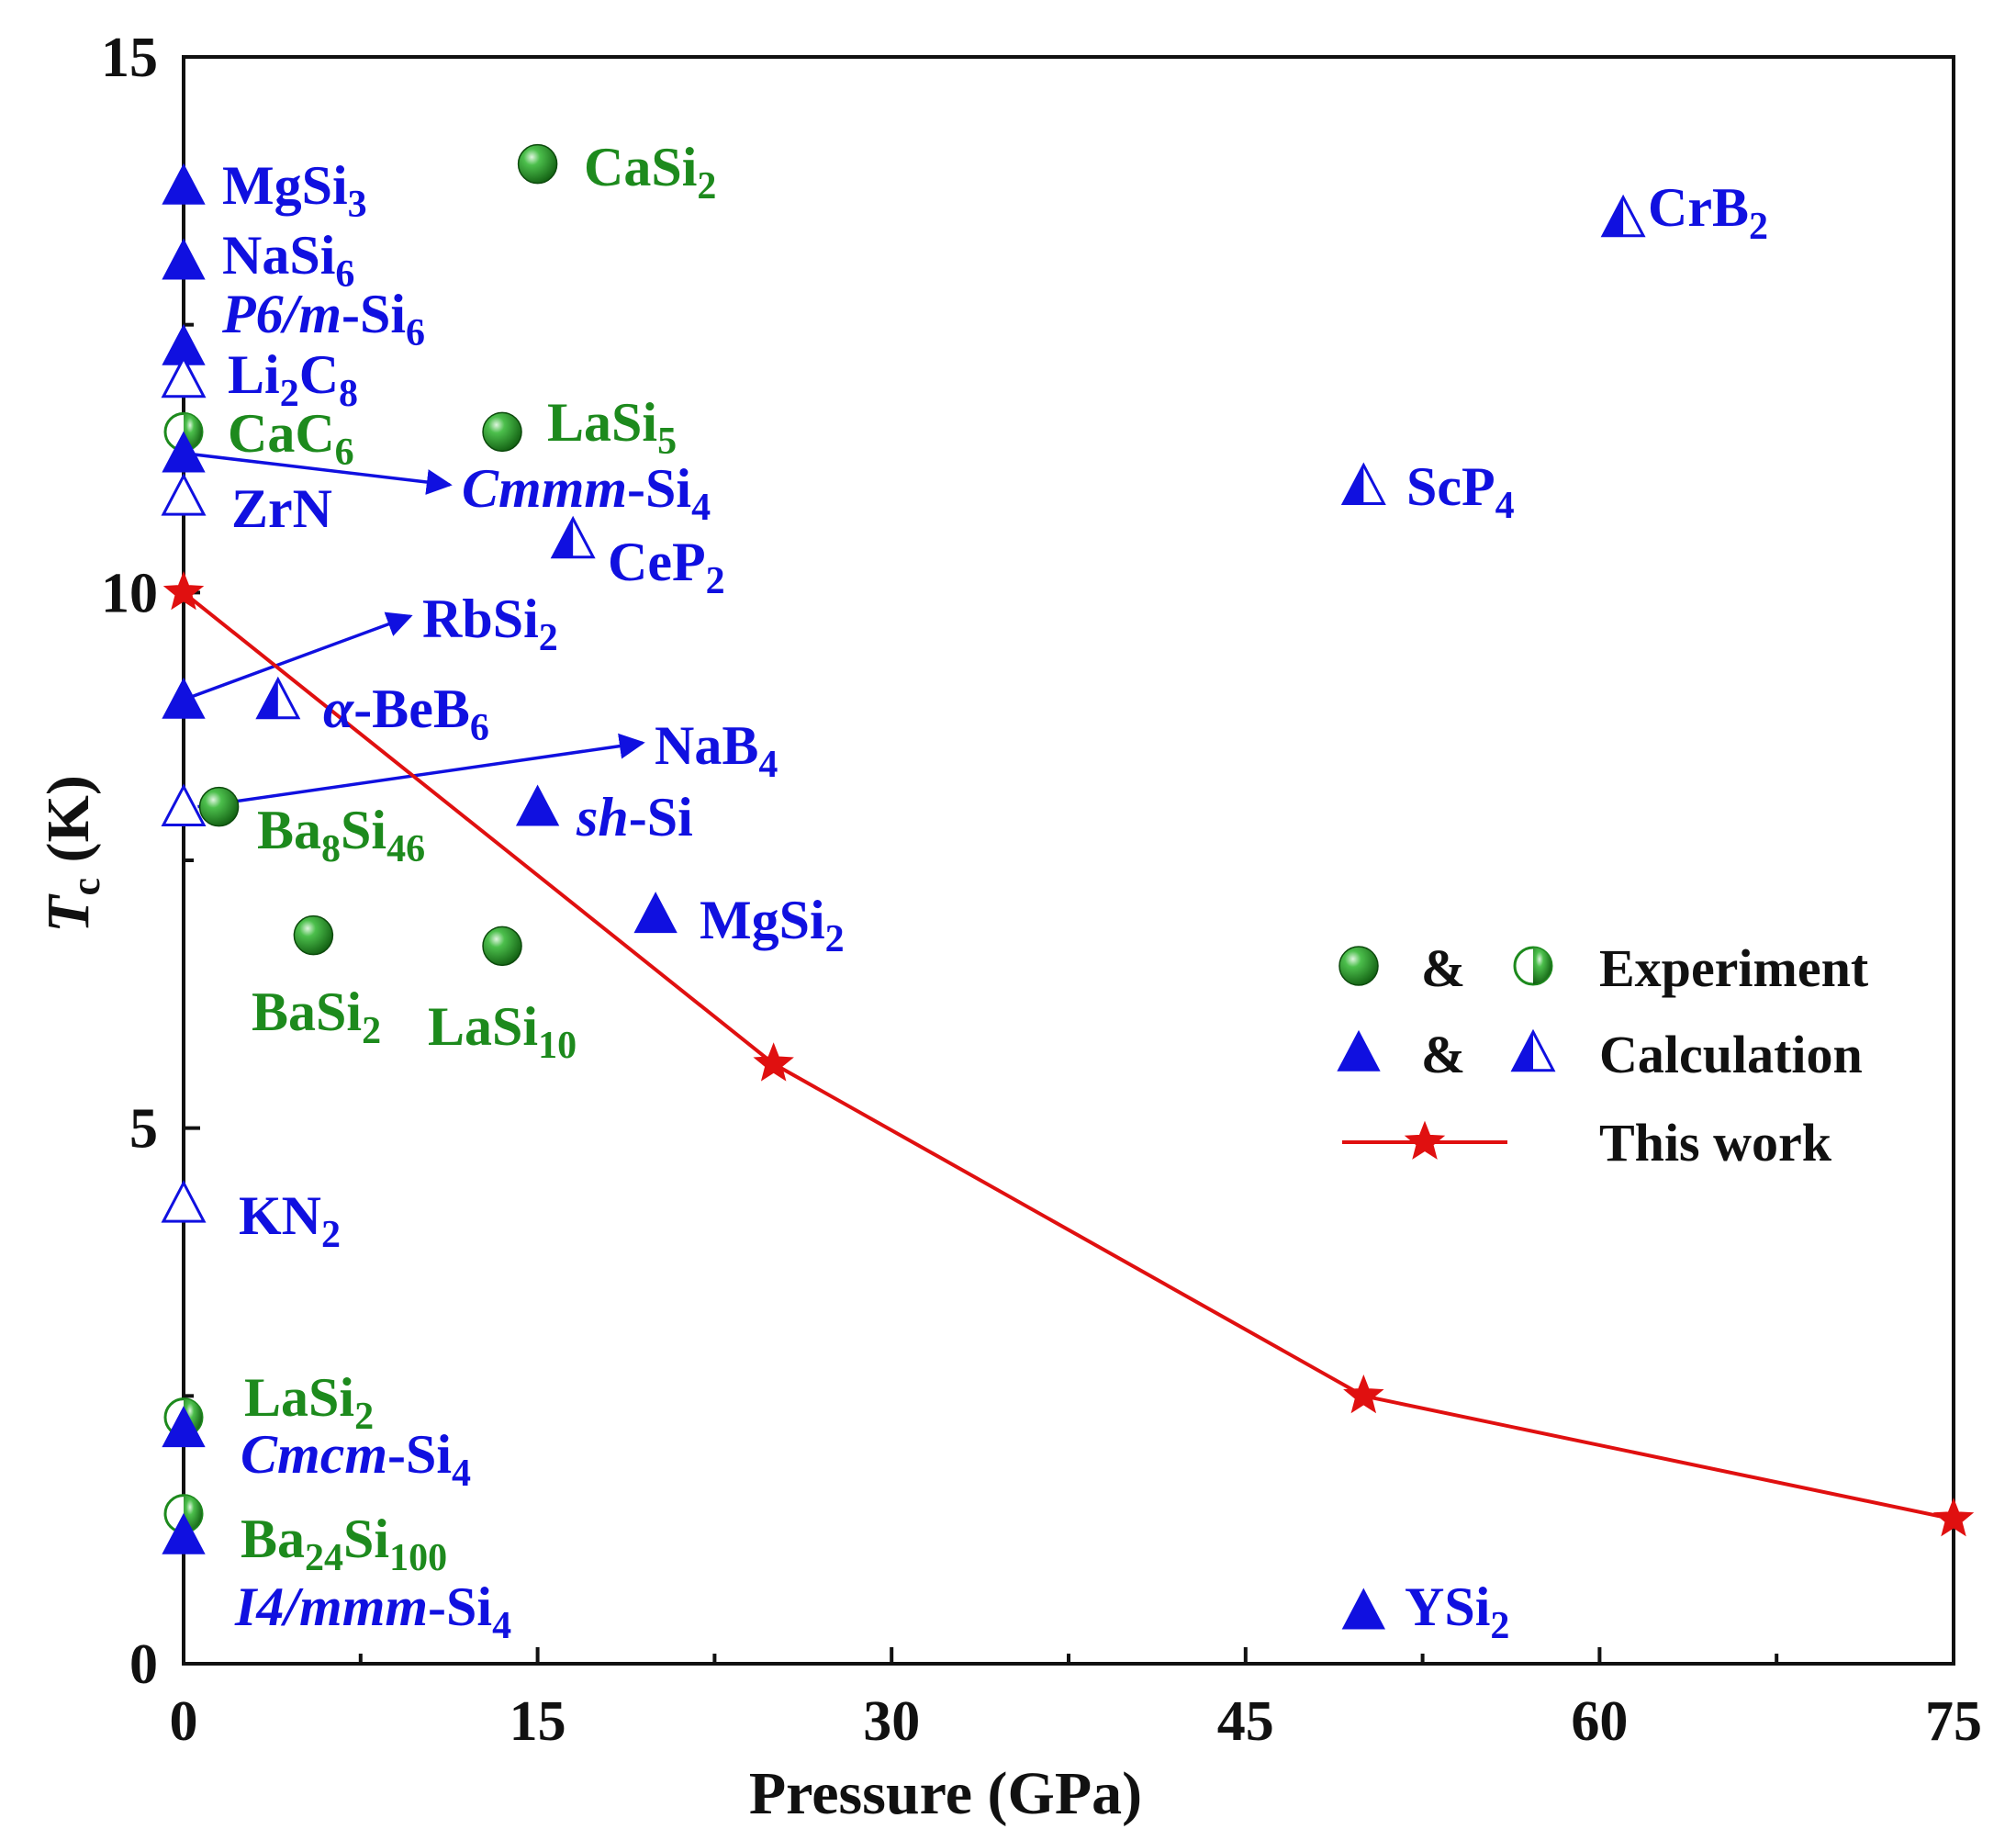  What do you see at coordinates (666, 567) in the screenshot?
I see `data-point-label: CeP2` at bounding box center [666, 567].